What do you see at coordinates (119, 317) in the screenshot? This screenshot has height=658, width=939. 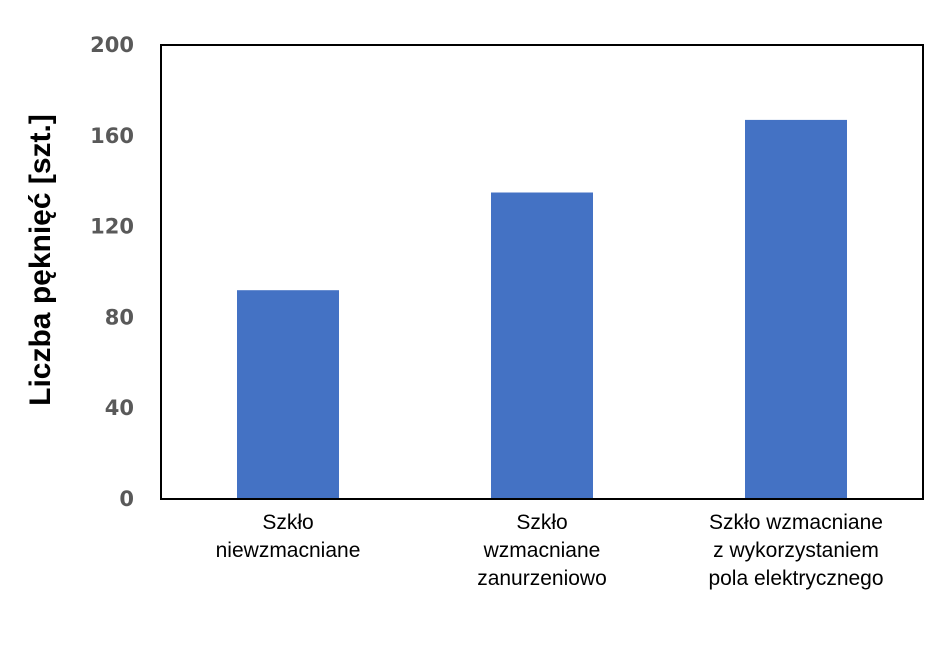 I see `y-tick-label: 80` at bounding box center [119, 317].